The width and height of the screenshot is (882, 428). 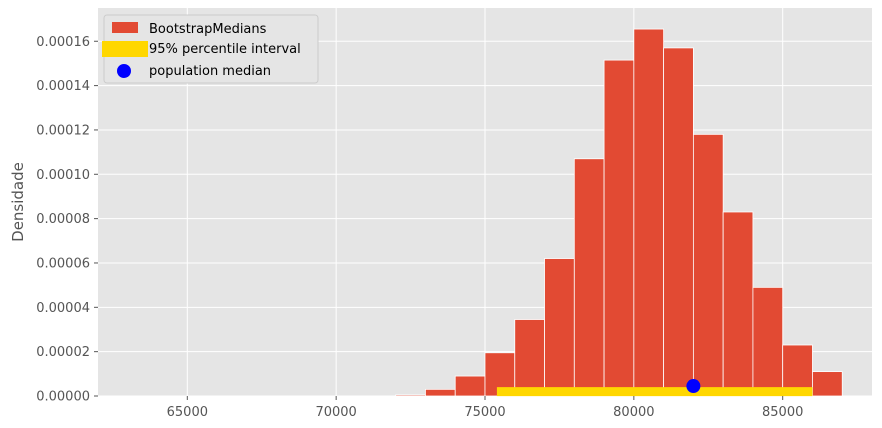 I want to click on x-tick-label: 85000, so click(x=782, y=412).